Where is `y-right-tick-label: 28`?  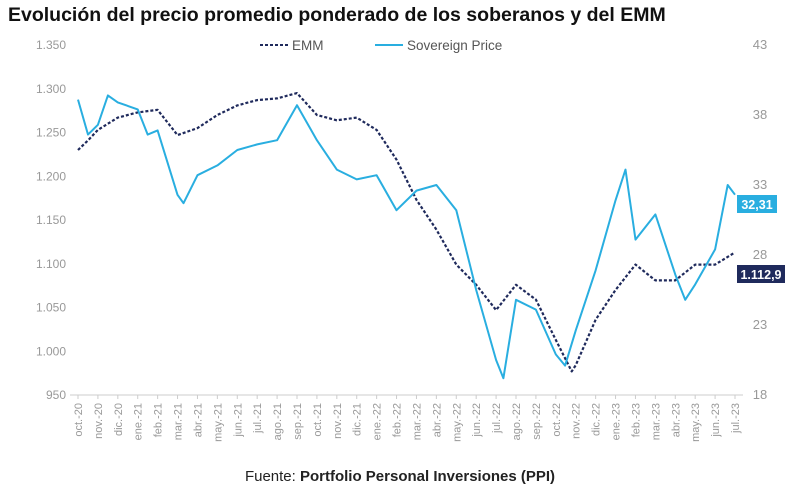 y-right-tick-label: 28 is located at coordinates (760, 254).